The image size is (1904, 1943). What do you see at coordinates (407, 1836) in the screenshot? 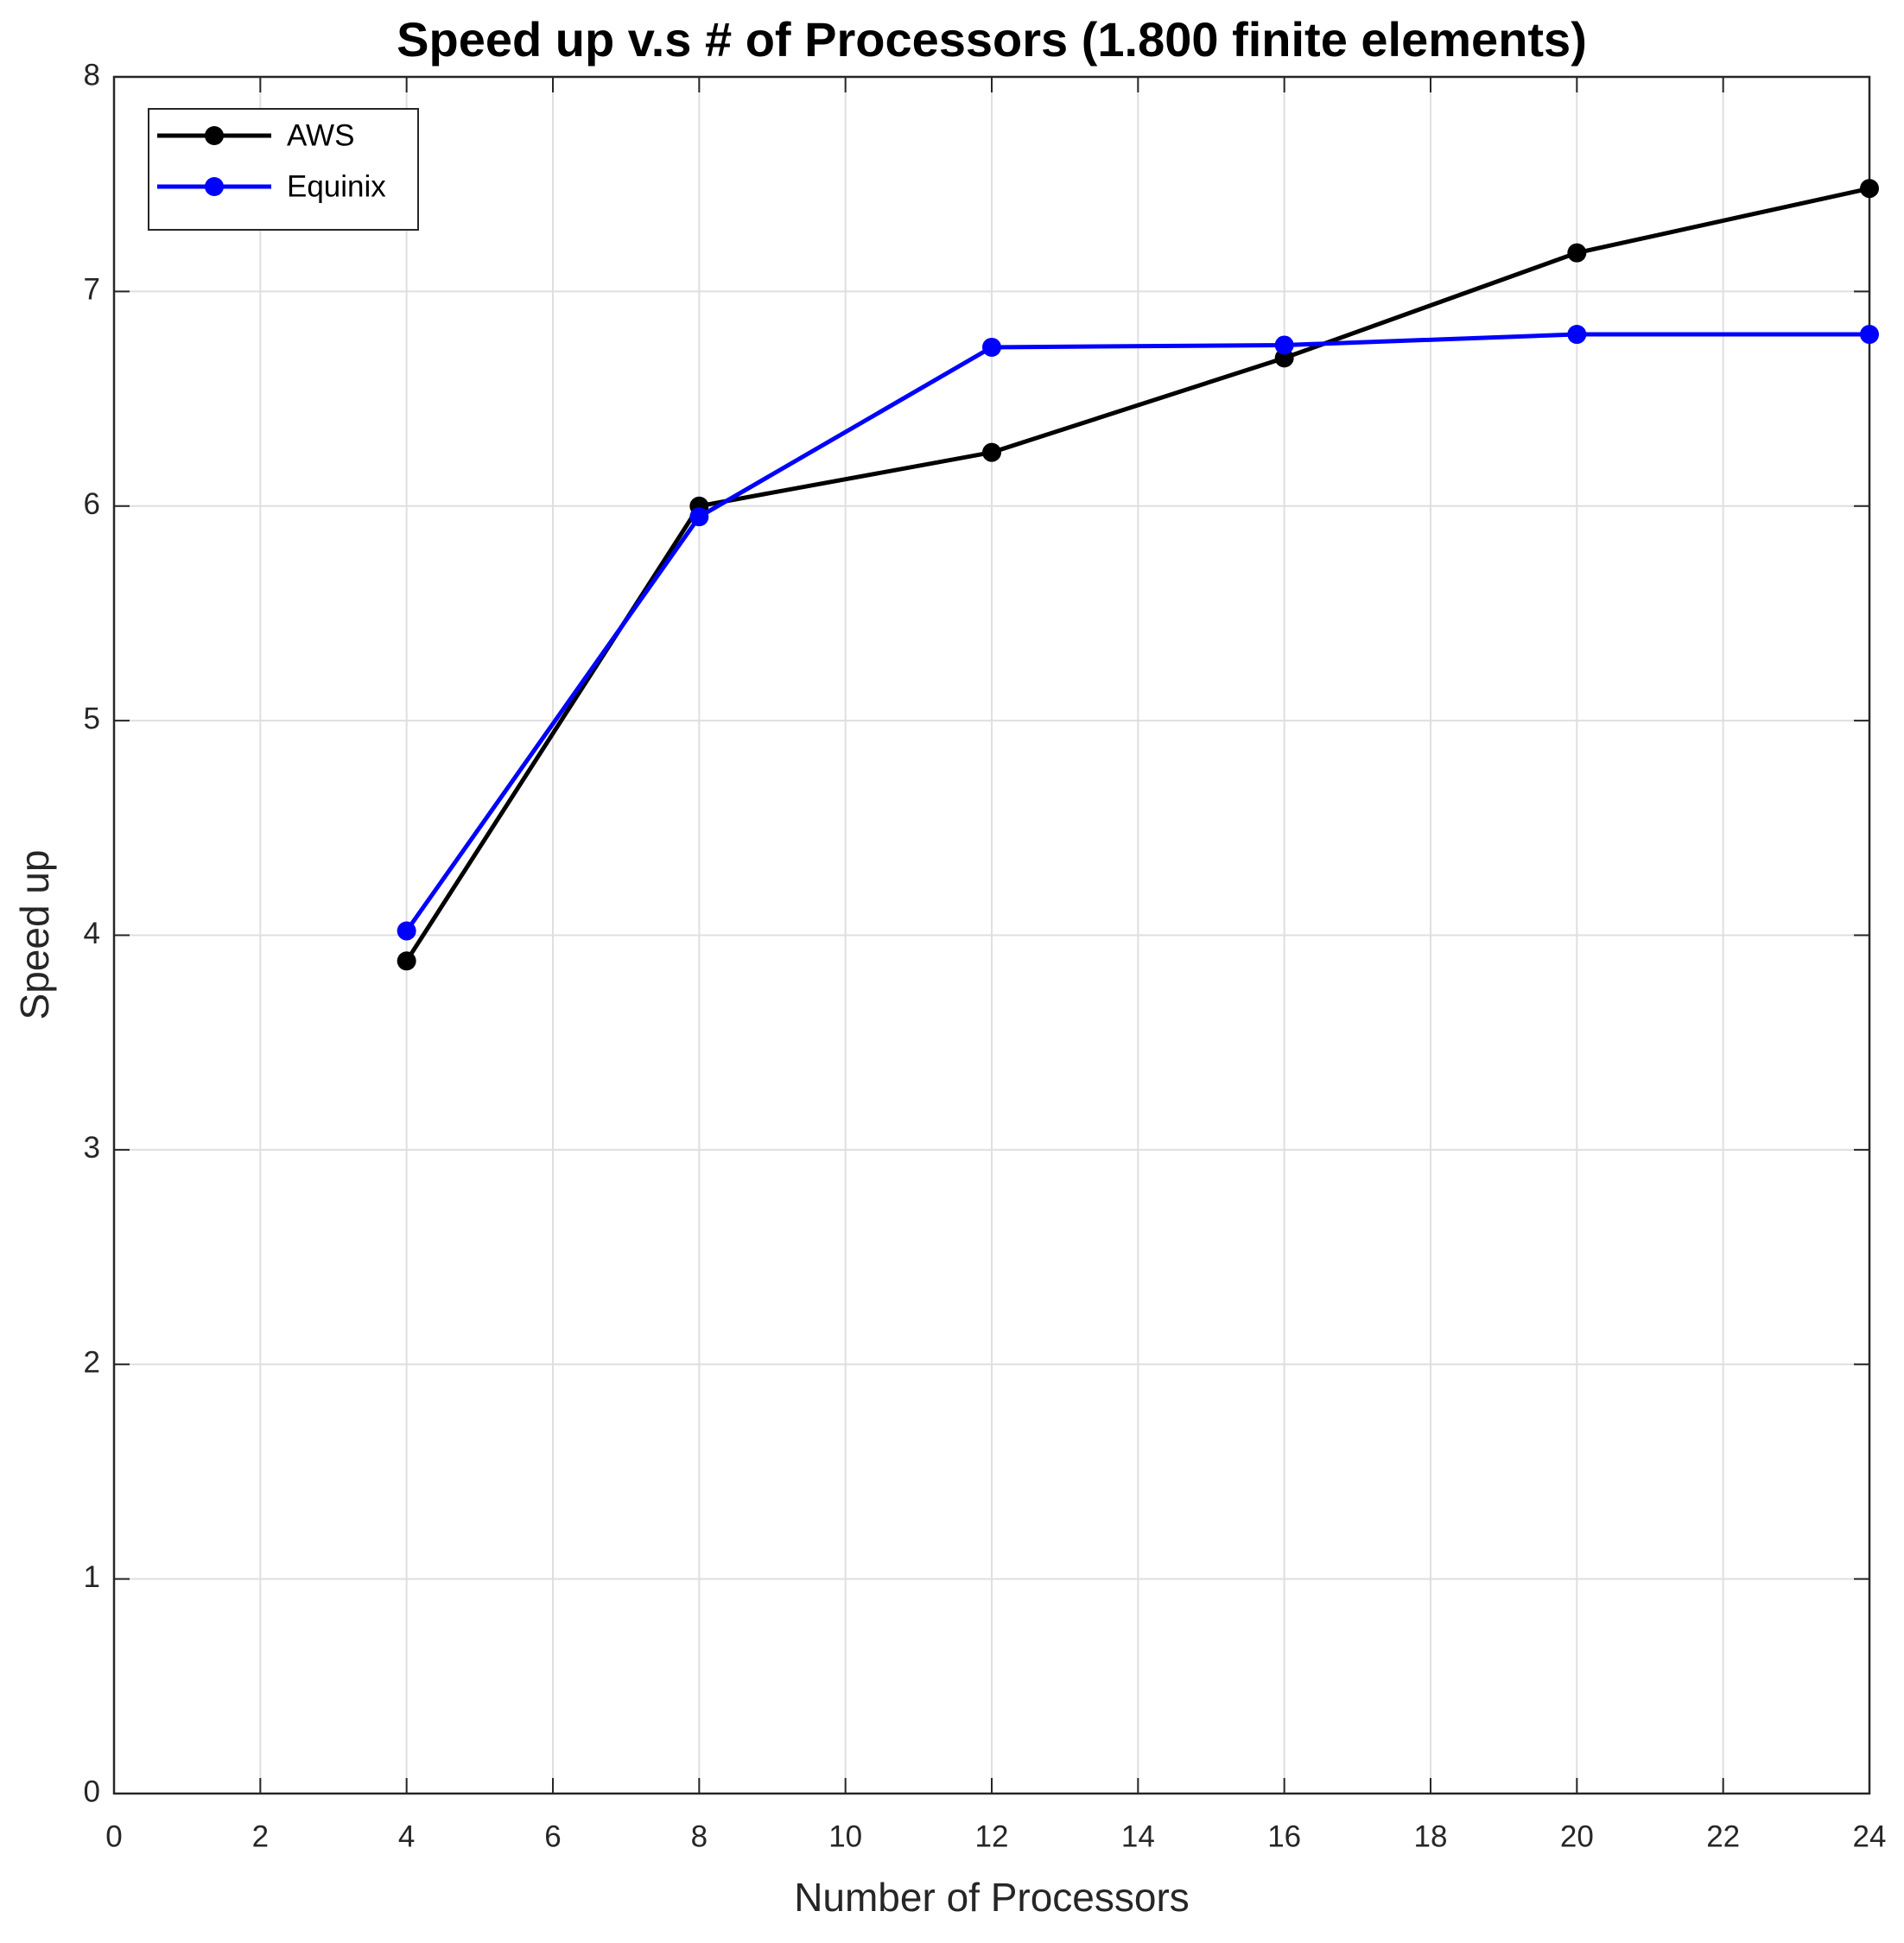
I see `x-tick-label: 4` at bounding box center [407, 1836].